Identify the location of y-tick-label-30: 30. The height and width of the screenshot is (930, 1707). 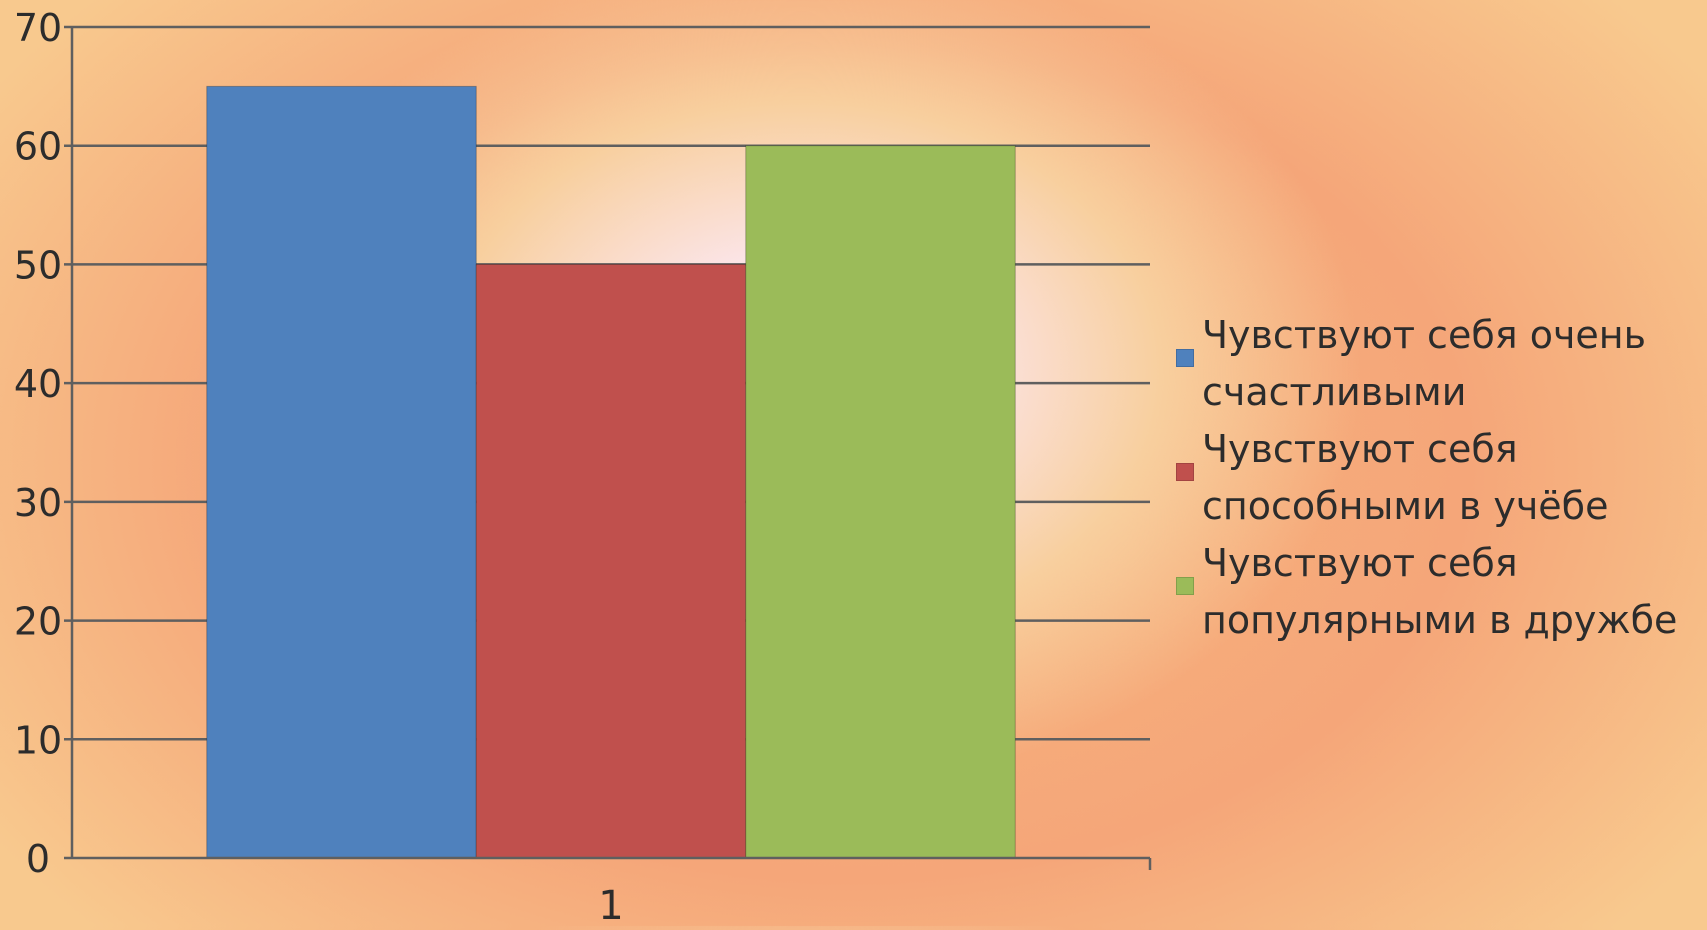
(38, 503).